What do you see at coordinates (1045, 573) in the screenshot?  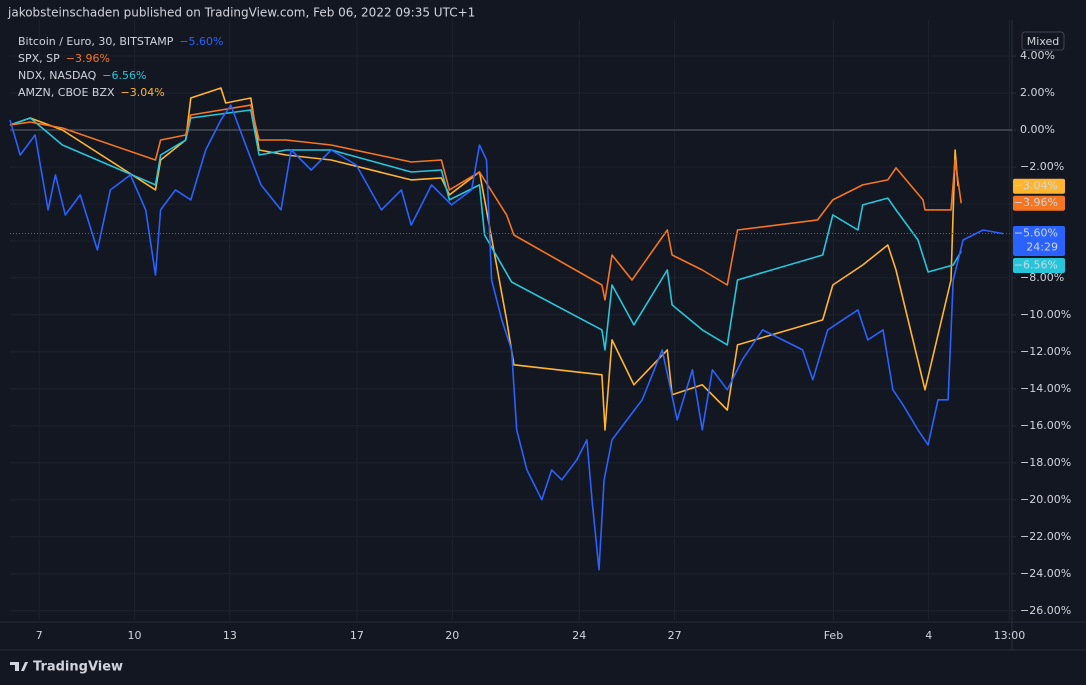 I see `y-tick-label: −24.00%` at bounding box center [1045, 573].